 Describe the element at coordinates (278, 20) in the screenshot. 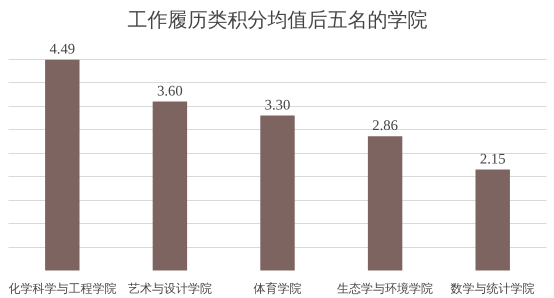

I see `chart-title: 工作履历类积分均值后五名的学院` at that location.